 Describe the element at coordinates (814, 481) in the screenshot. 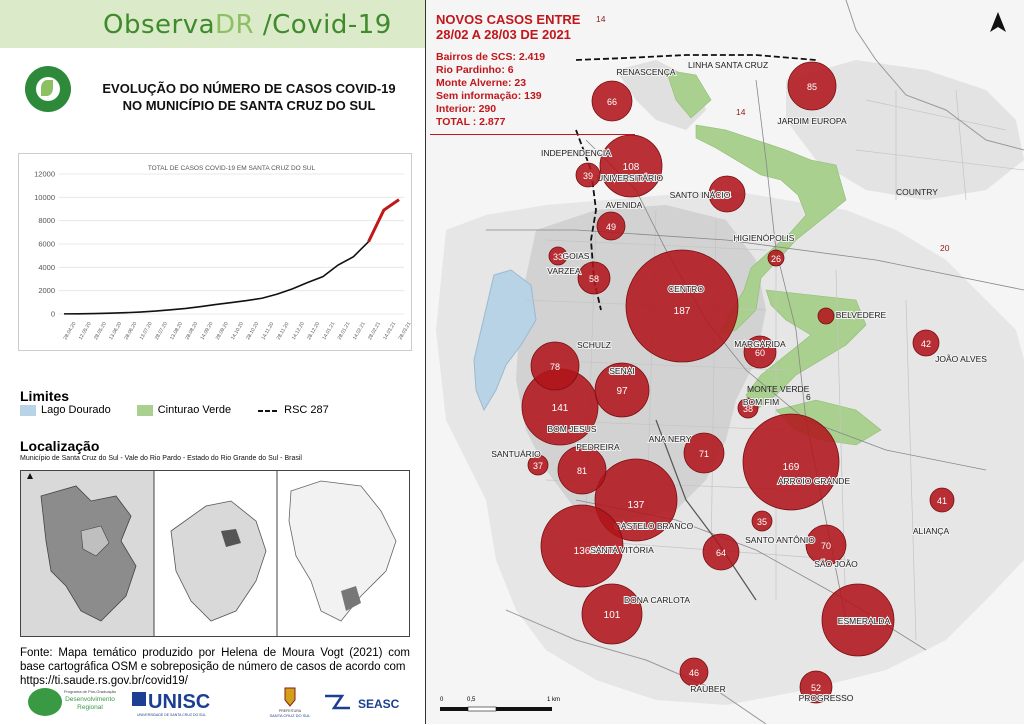

I see `neighborhood-label: ARROIO GRANDE` at that location.